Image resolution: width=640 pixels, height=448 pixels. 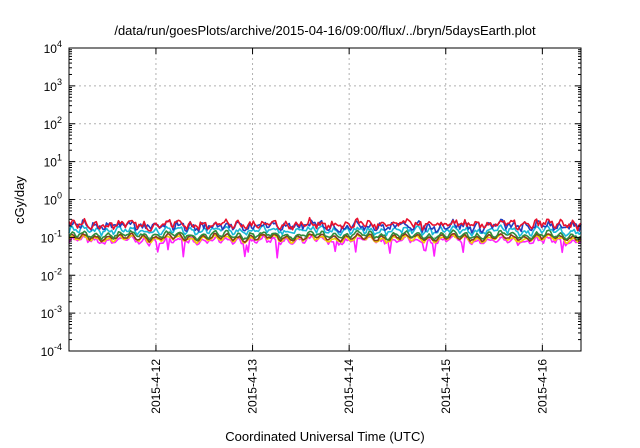 What do you see at coordinates (53, 161) in the screenshot?
I see `y-tick-label: 10¹` at bounding box center [53, 161].